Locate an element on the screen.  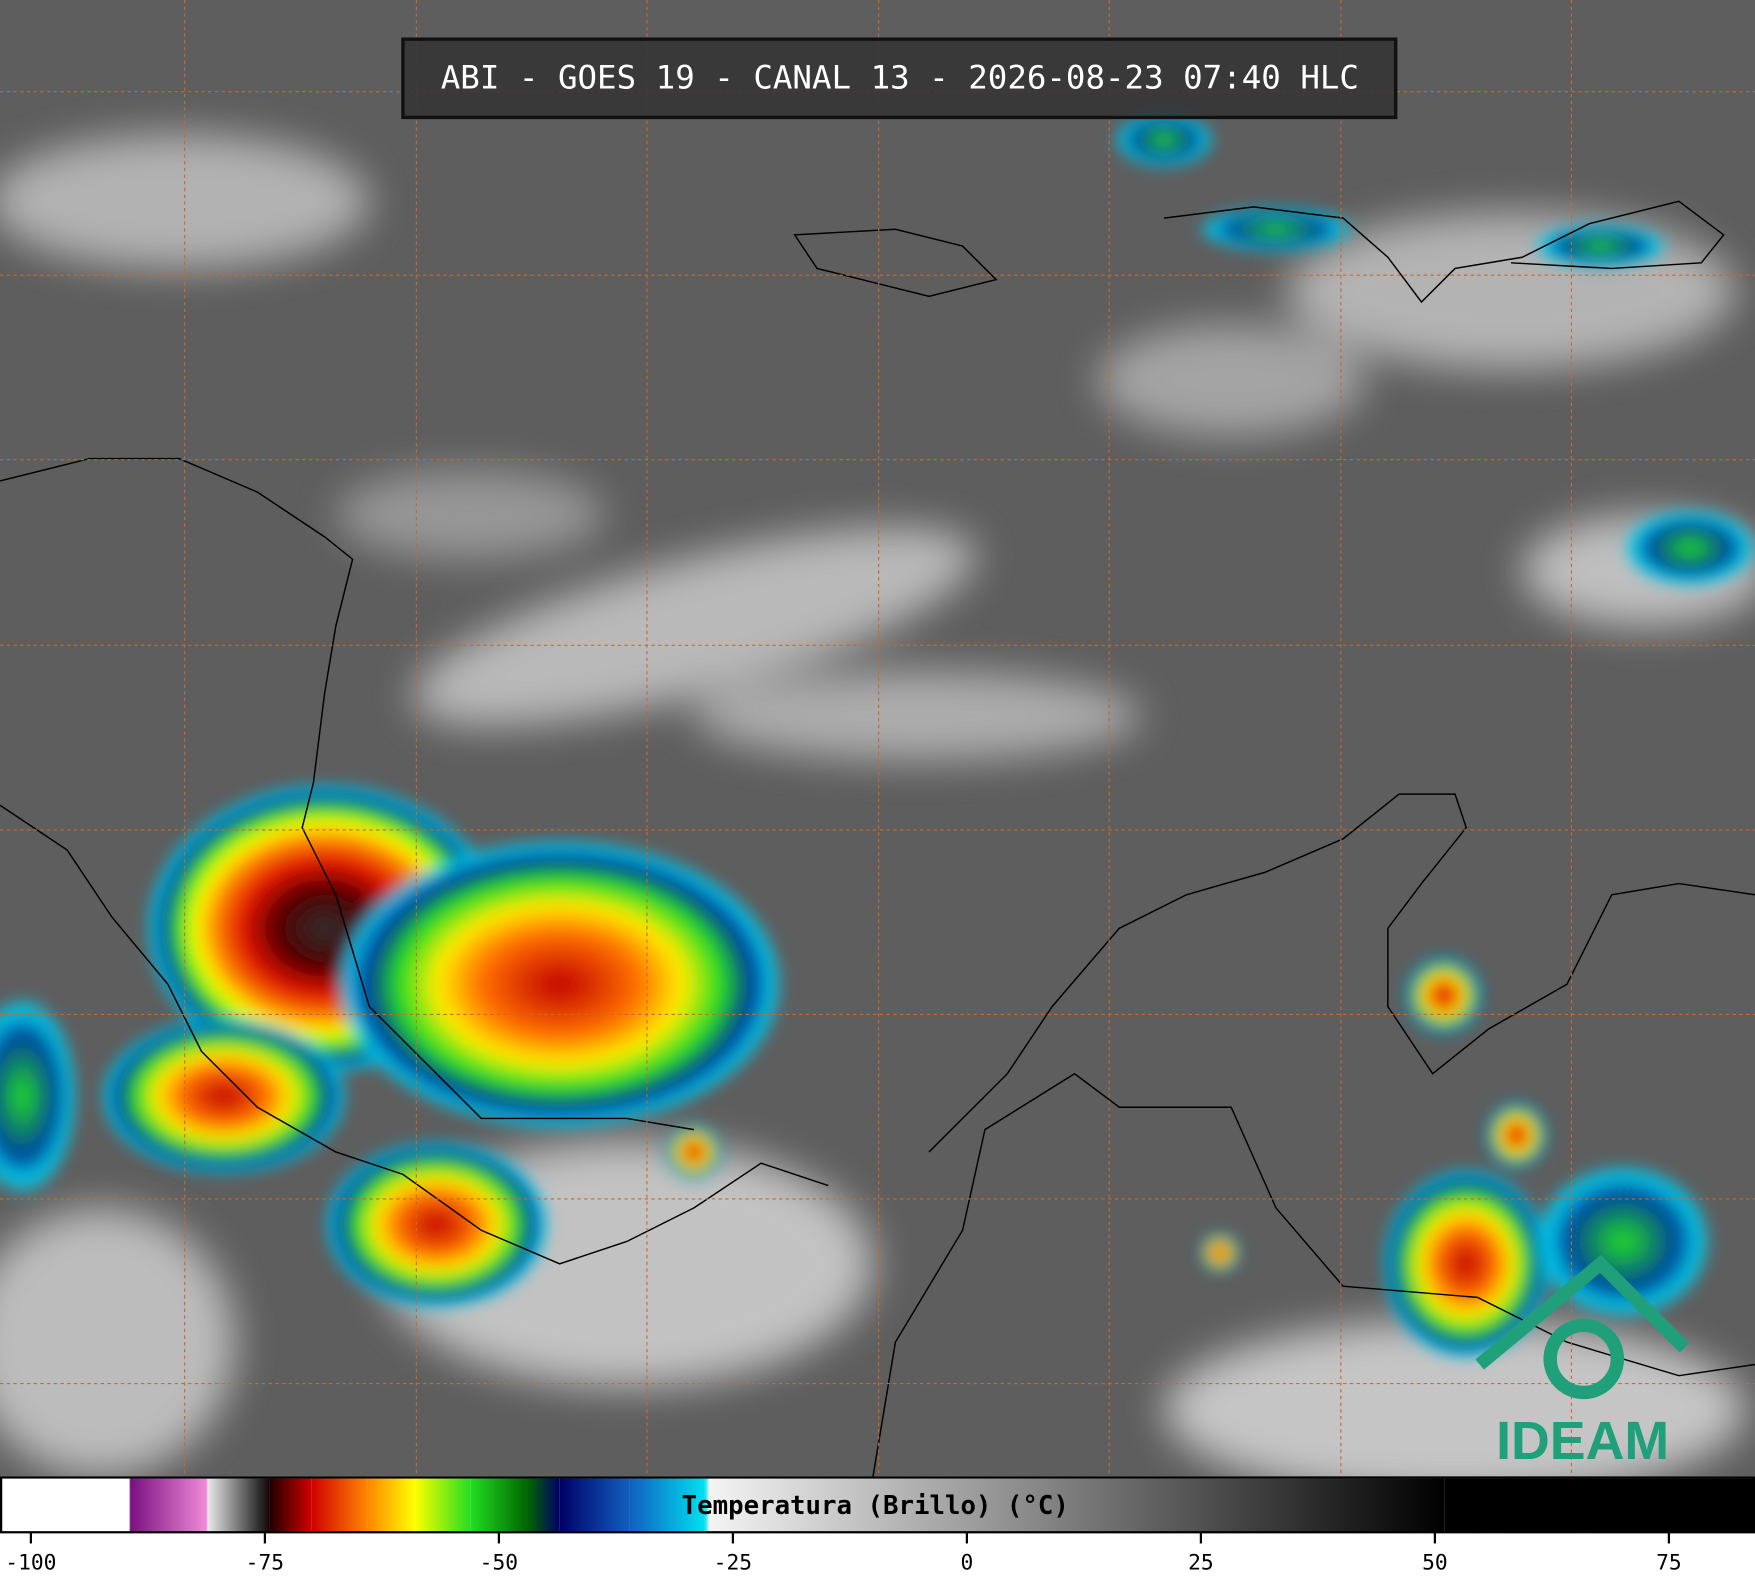
tick-label: 25 is located at coordinates (1201, 1563).